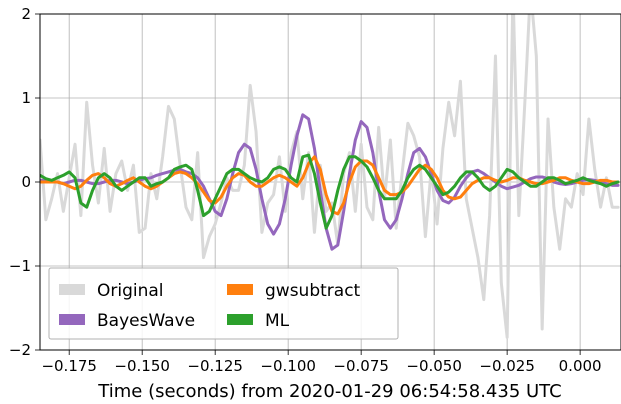 Image resolution: width=621 pixels, height=404 pixels. I want to click on y-tick-label: 2, so click(26, 14).